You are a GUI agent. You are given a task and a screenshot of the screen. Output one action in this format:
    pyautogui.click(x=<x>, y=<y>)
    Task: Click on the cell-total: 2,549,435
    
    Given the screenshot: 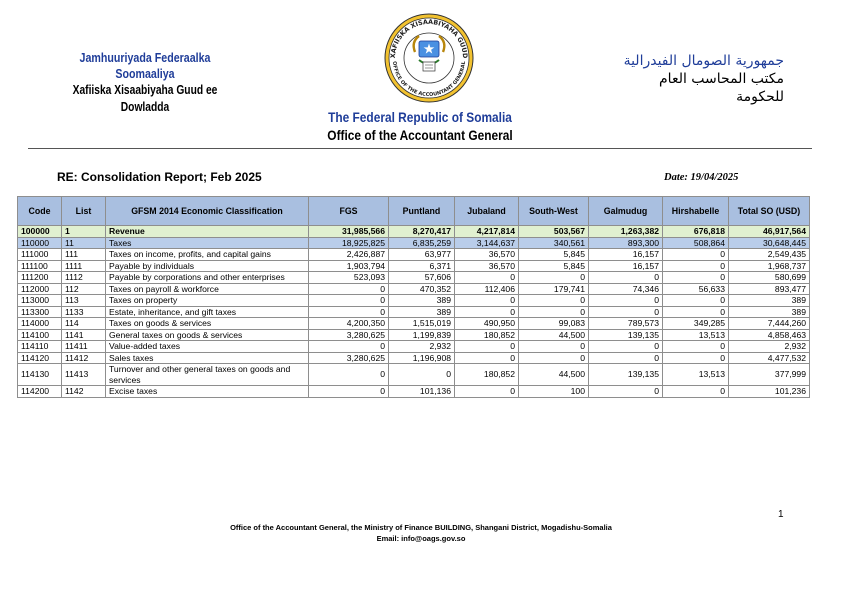 What is the action you would take?
    pyautogui.click(x=769, y=254)
    